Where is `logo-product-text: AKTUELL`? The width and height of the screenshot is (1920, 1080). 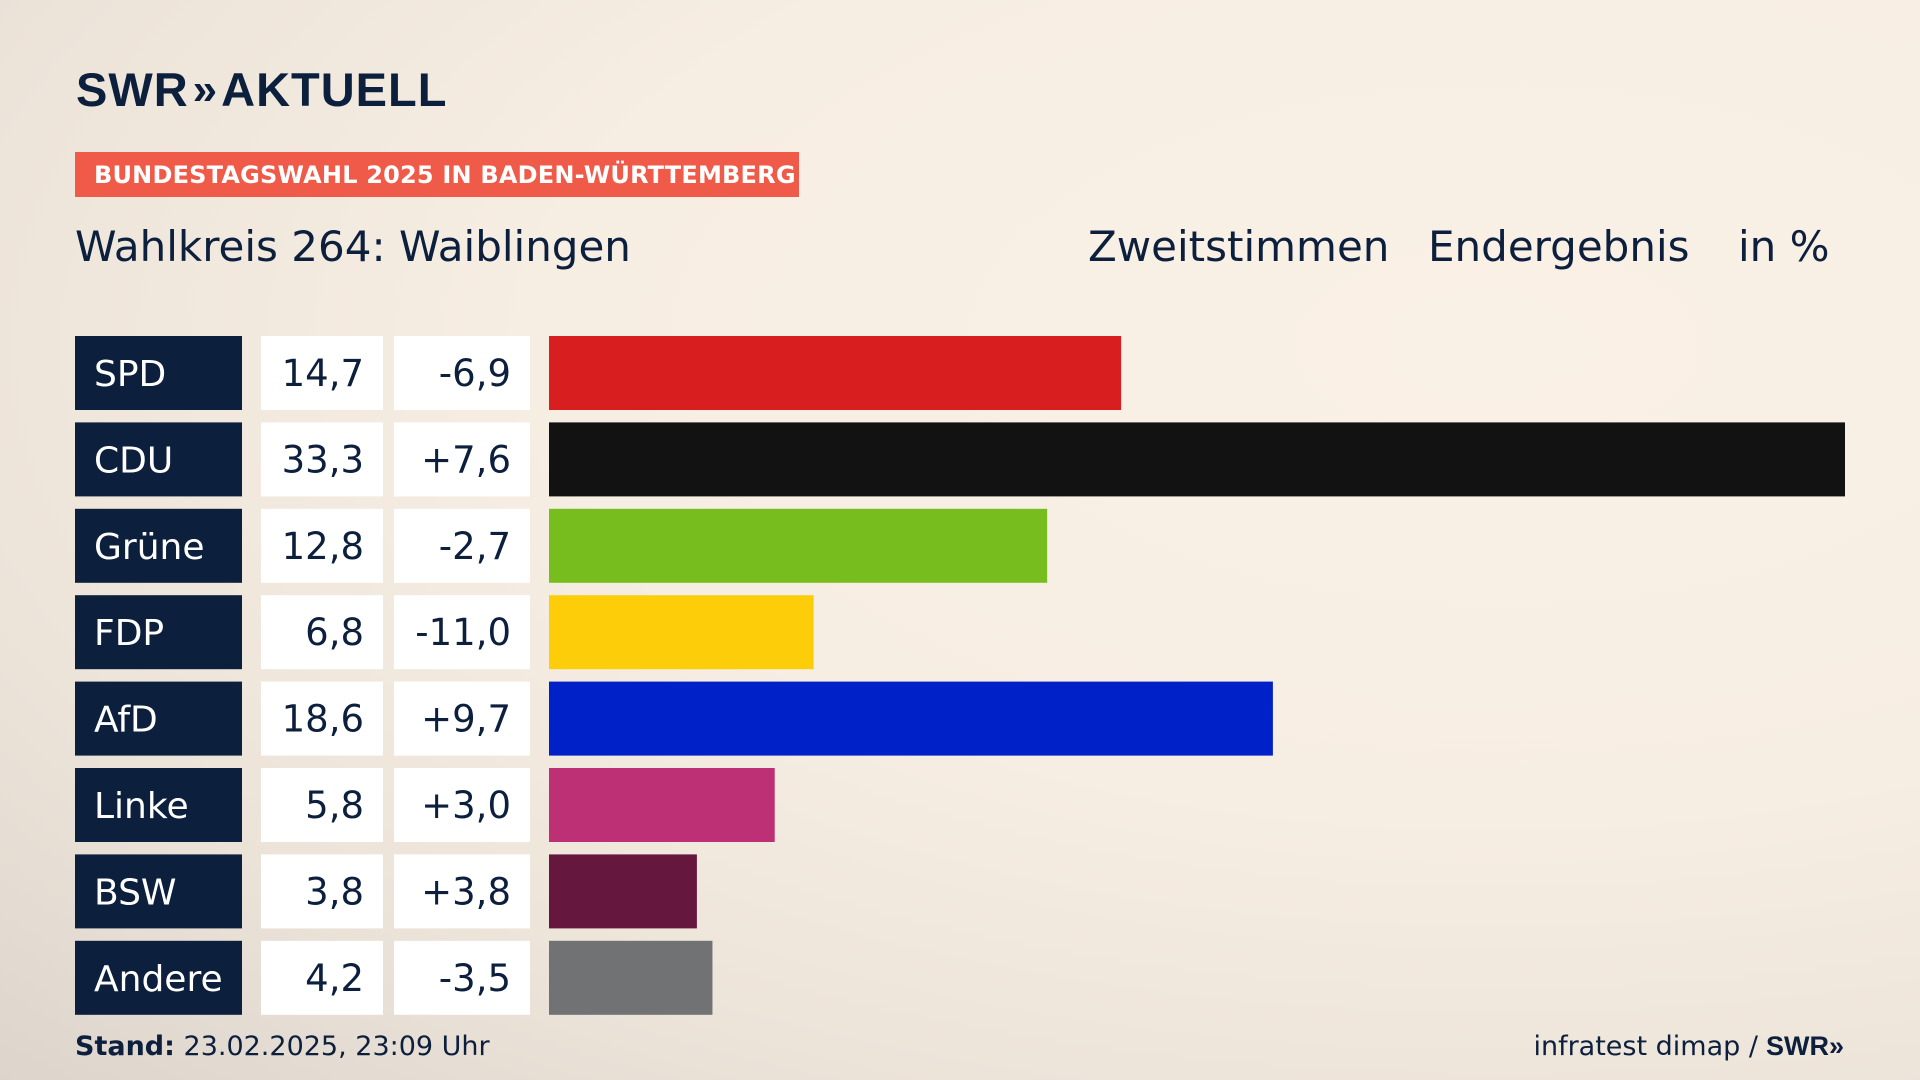 logo-product-text: AKTUELL is located at coordinates (334, 89).